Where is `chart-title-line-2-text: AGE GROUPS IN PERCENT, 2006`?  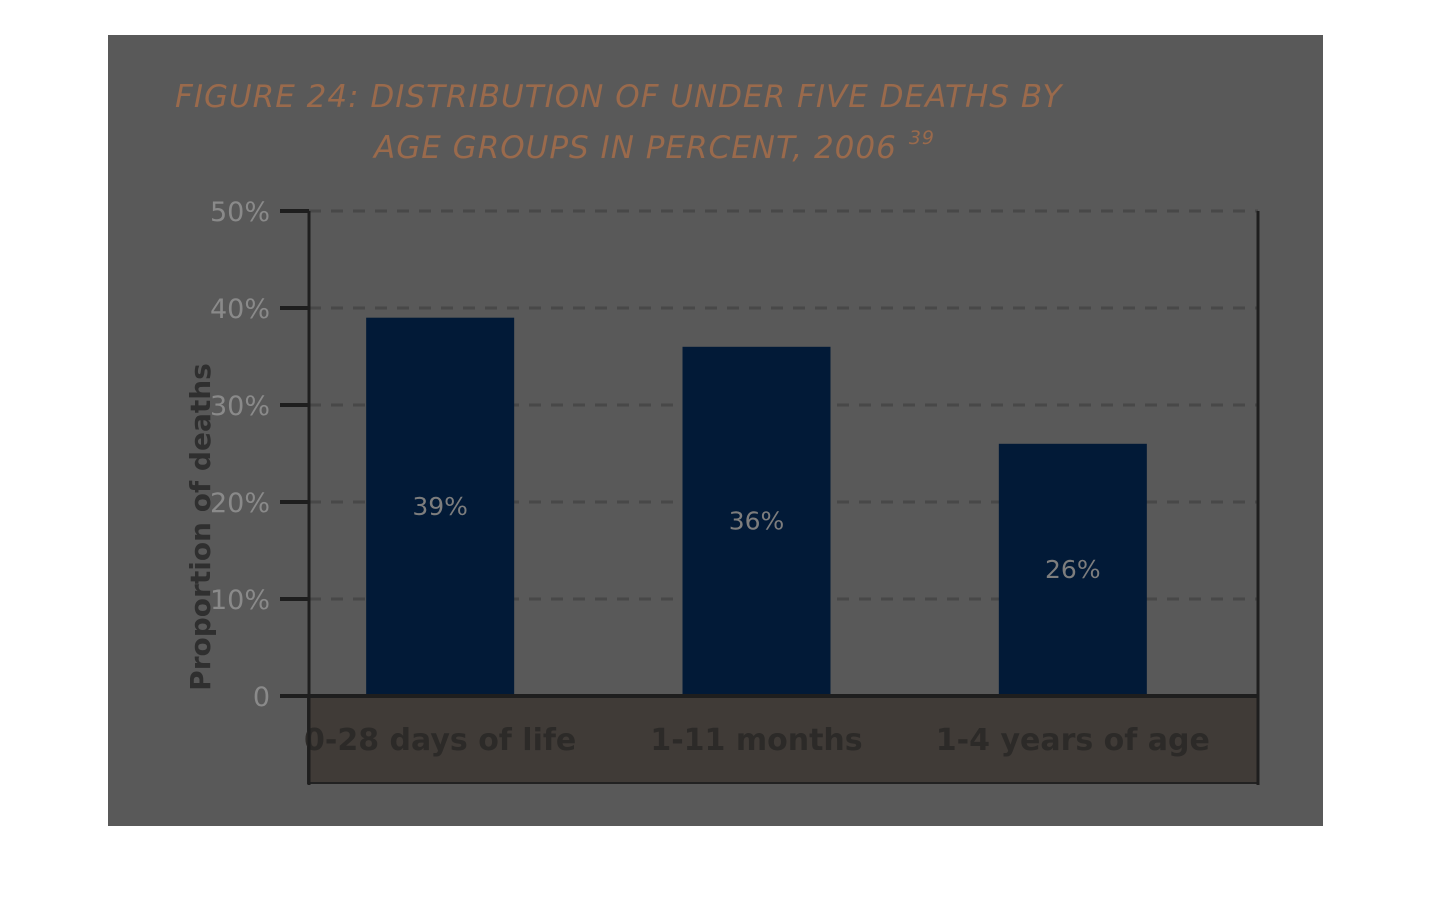 chart-title-line-2-text: AGE GROUPS IN PERCENT, 2006 is located at coordinates (634, 148).